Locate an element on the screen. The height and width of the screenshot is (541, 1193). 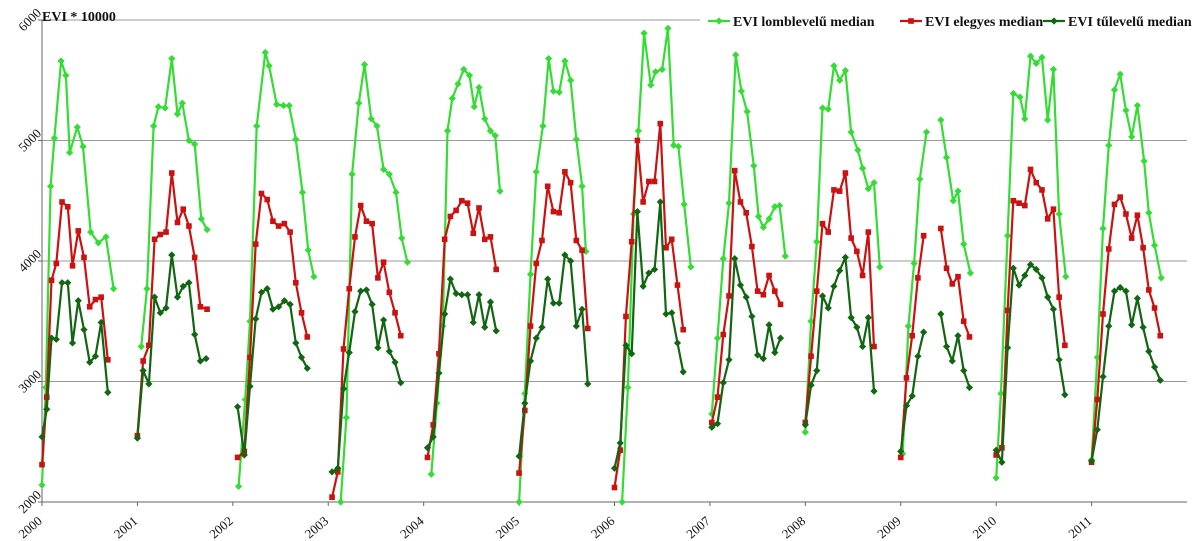
y-tick-label-6000: 6000 is located at coordinates (29, 19).